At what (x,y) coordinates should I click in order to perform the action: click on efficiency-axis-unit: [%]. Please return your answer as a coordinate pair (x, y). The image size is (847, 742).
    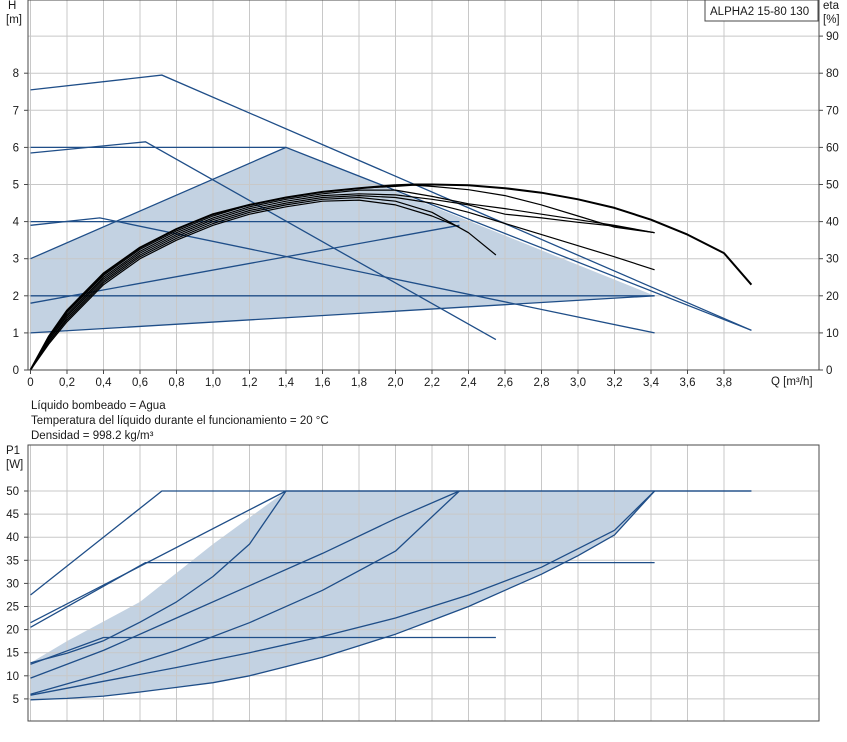
    Looking at the image, I should click on (831, 20).